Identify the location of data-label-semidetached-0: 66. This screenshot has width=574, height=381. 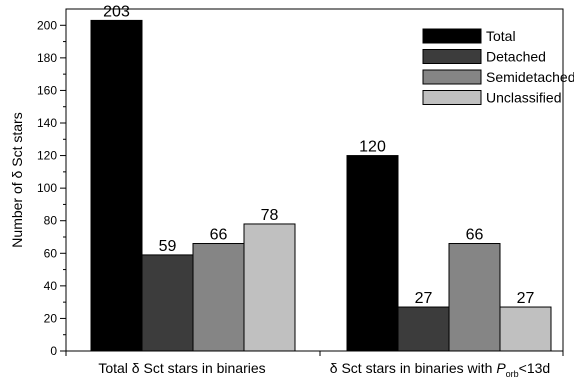
(219, 235).